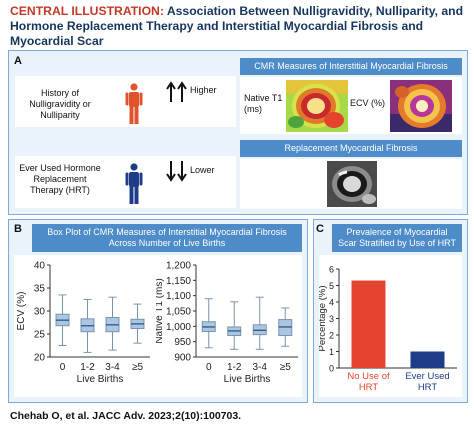 This screenshot has height=433, width=474. Describe the element at coordinates (331, 319) in the screenshot. I see `scar-y-tick-label: 3` at that location.